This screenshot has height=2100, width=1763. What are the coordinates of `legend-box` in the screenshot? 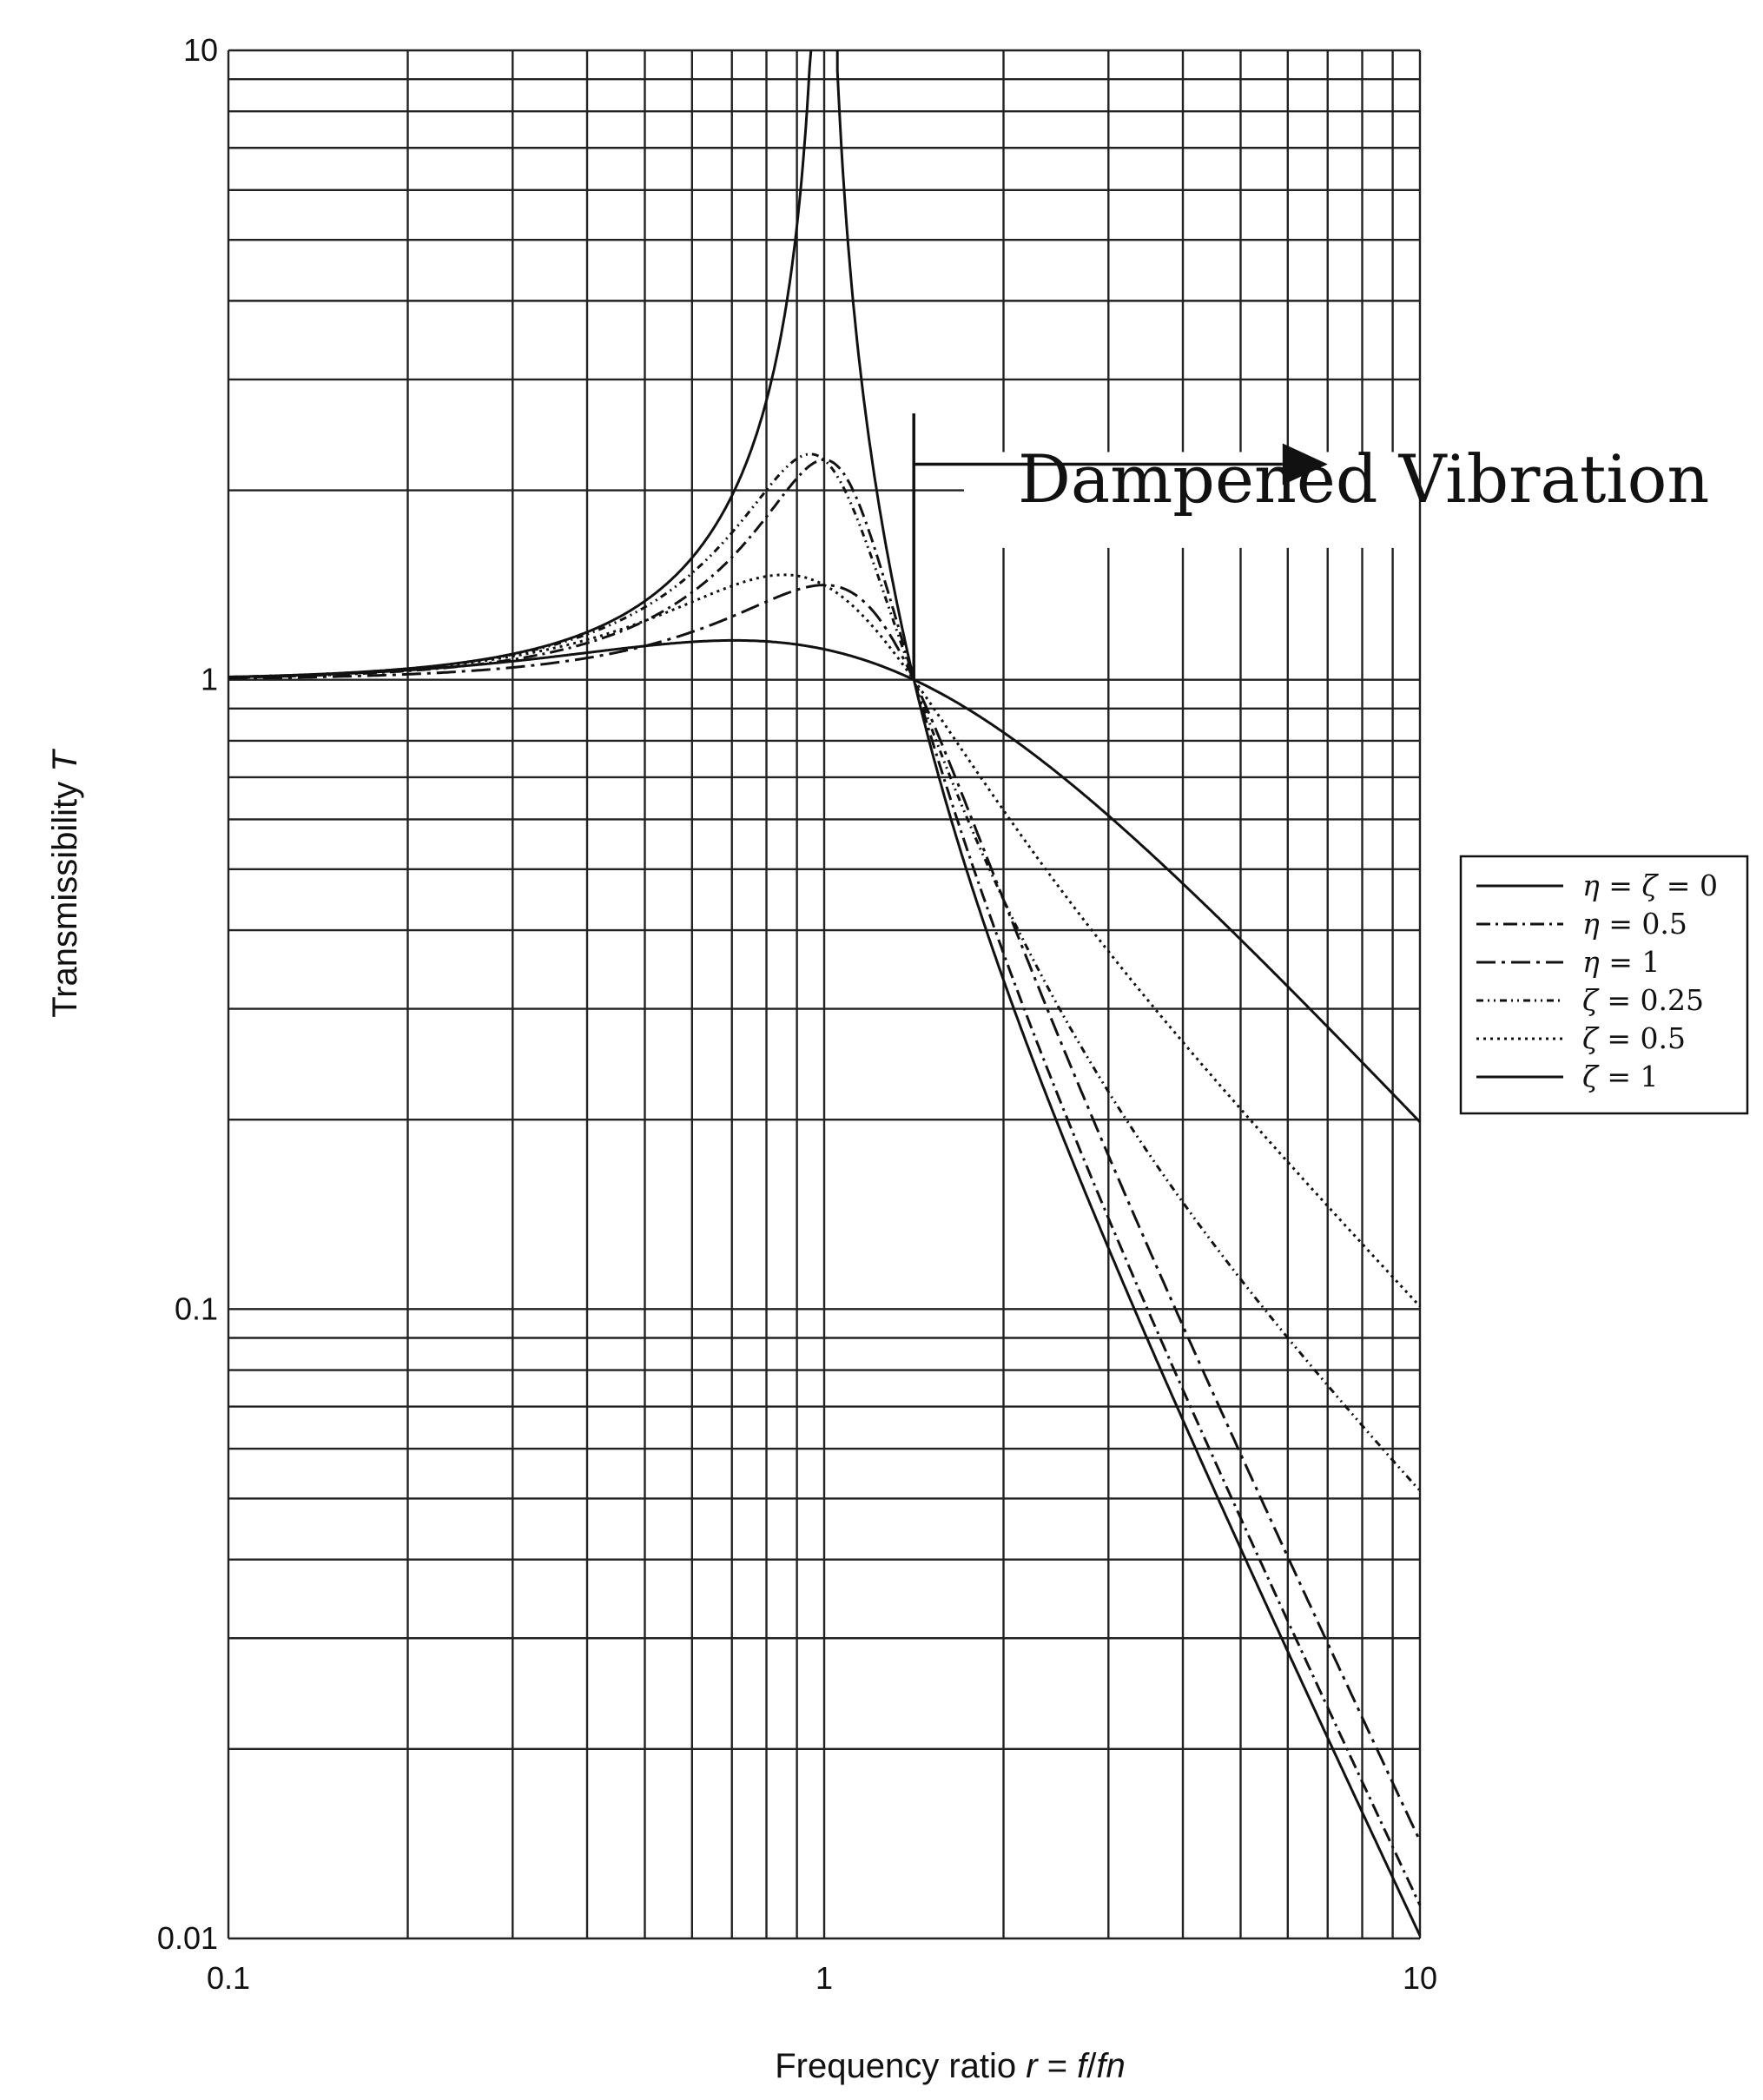 It's located at (1604, 985).